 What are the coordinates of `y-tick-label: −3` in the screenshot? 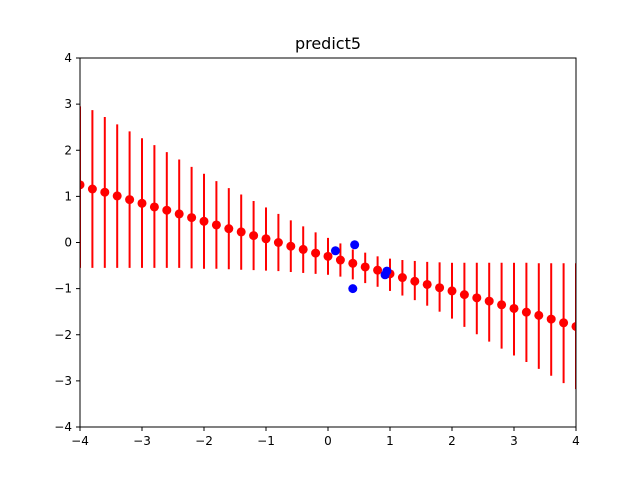 It's located at (63, 381).